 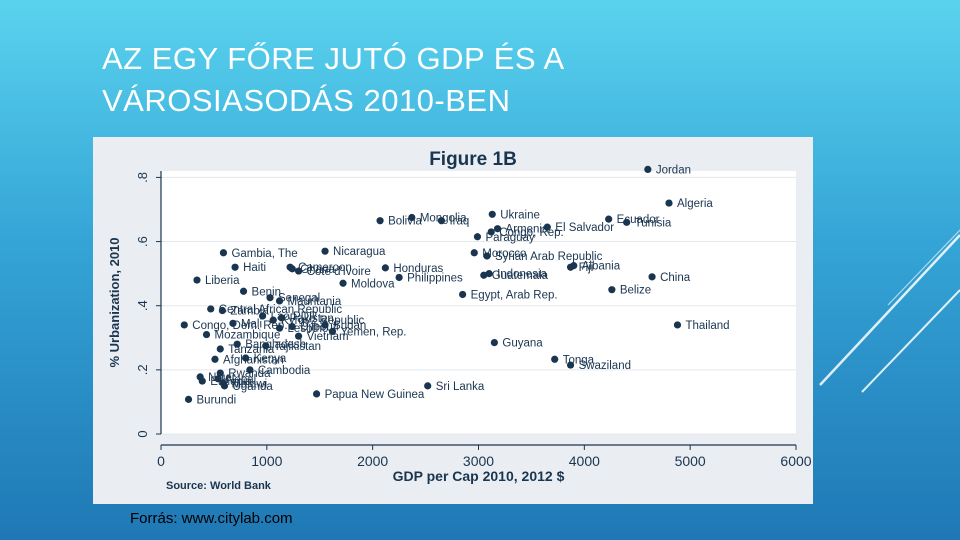 I want to click on x-tick-label: 0, so click(x=161, y=461).